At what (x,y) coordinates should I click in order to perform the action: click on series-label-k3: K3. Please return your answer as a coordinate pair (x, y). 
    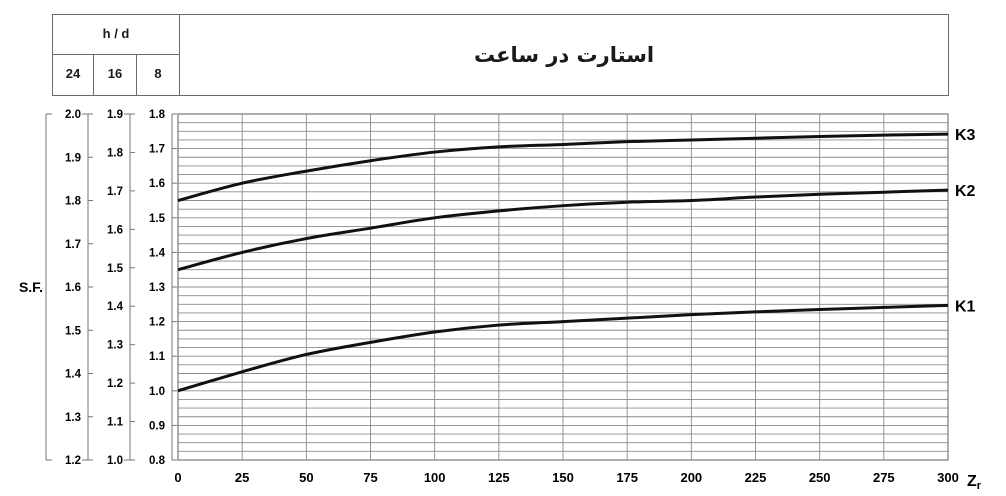
    Looking at the image, I should click on (965, 135).